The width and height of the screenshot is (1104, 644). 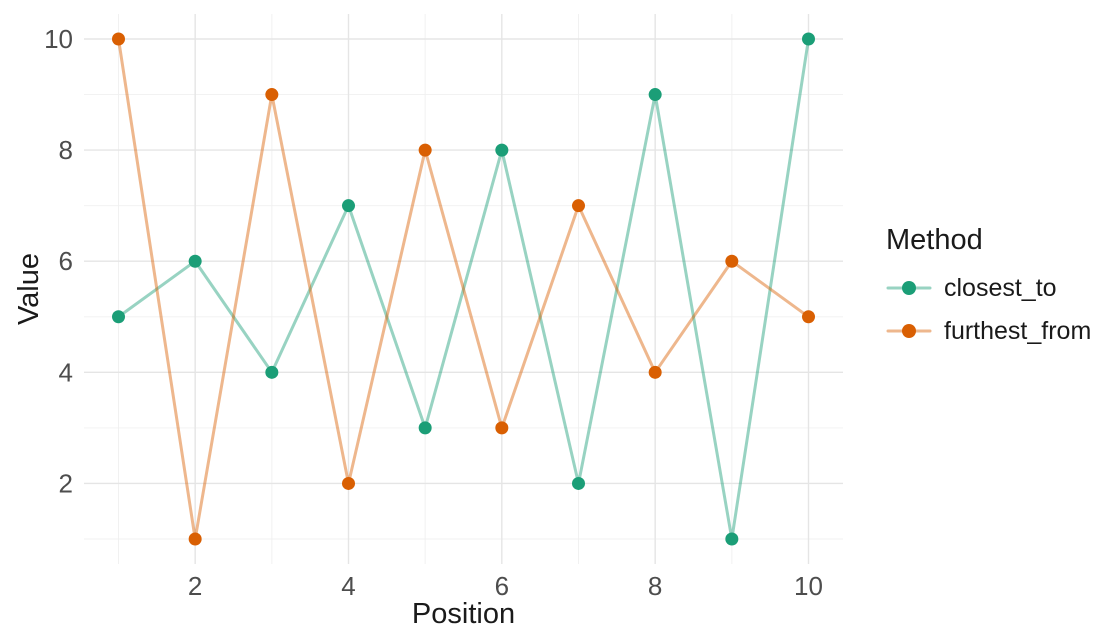 What do you see at coordinates (1017, 331) in the screenshot?
I see `legend-label-furthest_from: furthest_from` at bounding box center [1017, 331].